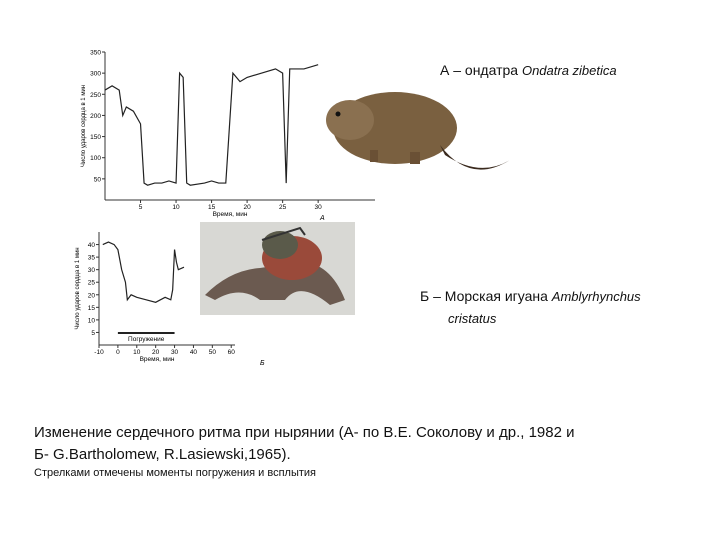  I want to click on panel-label: Б, so click(262, 363).